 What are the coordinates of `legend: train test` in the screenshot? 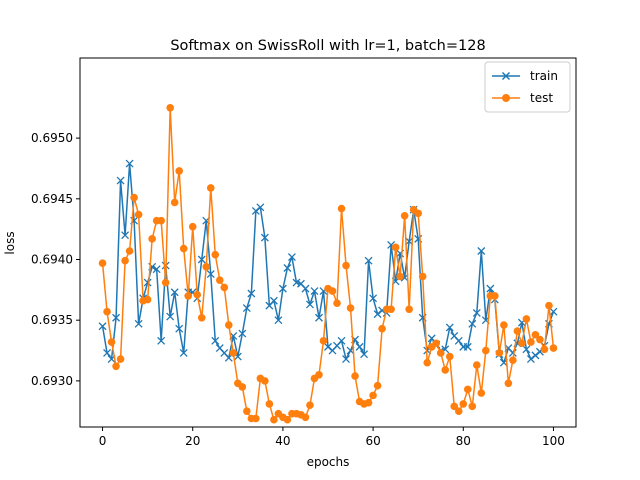 It's located at (527, 87).